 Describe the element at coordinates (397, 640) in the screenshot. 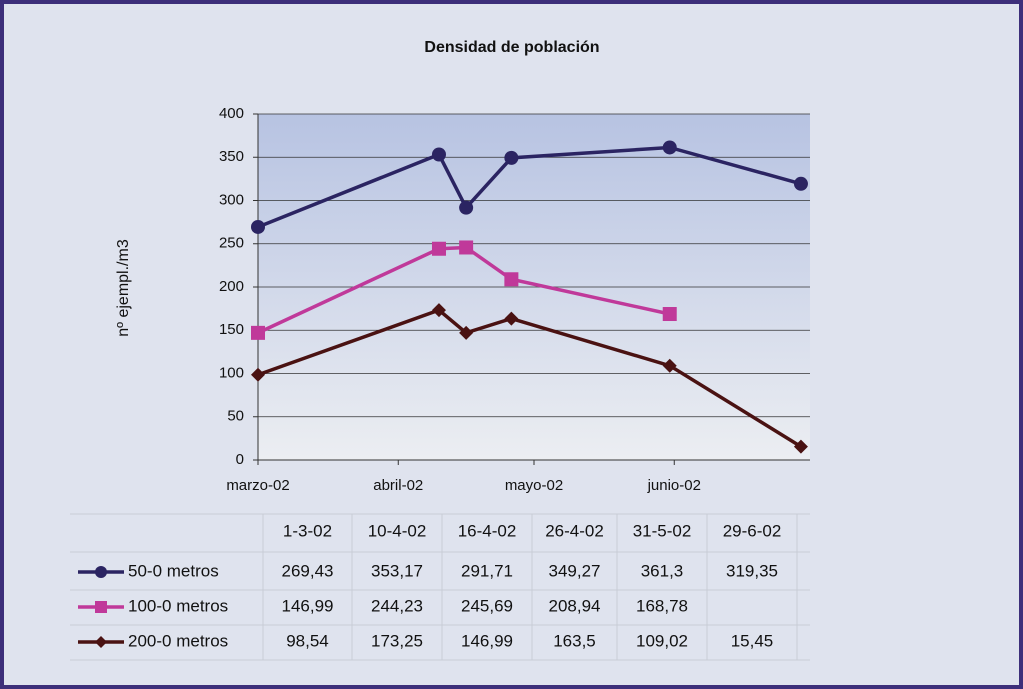

I see `table-value: 173,25` at that location.